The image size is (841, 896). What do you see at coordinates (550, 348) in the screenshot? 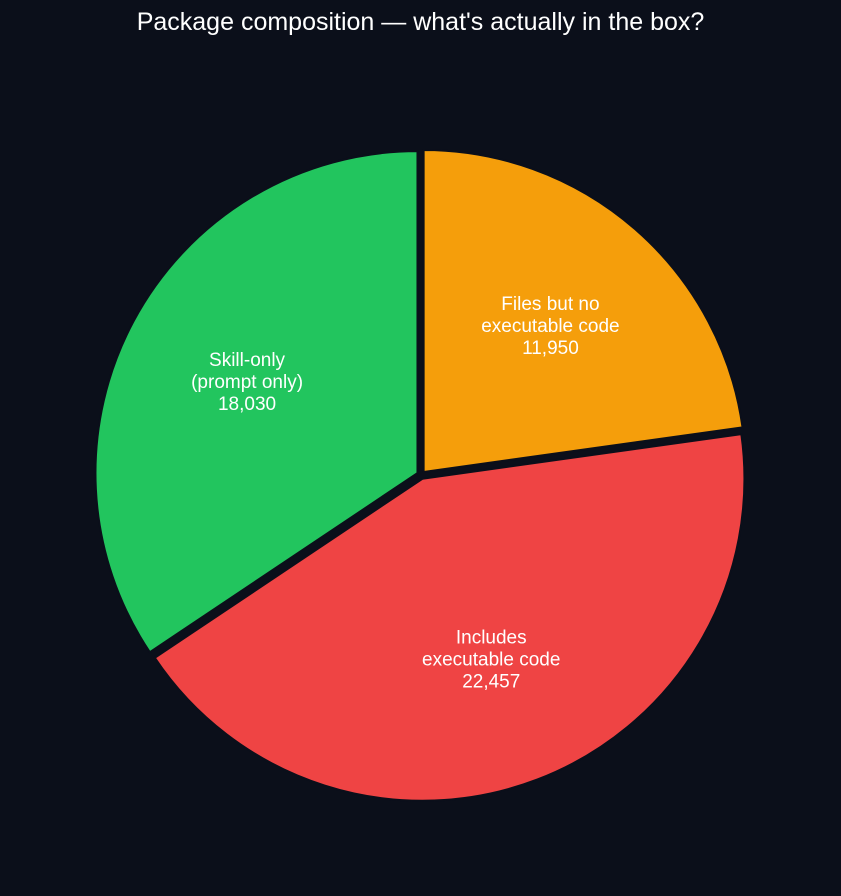
I see `slice-value-label: 11,950` at bounding box center [550, 348].